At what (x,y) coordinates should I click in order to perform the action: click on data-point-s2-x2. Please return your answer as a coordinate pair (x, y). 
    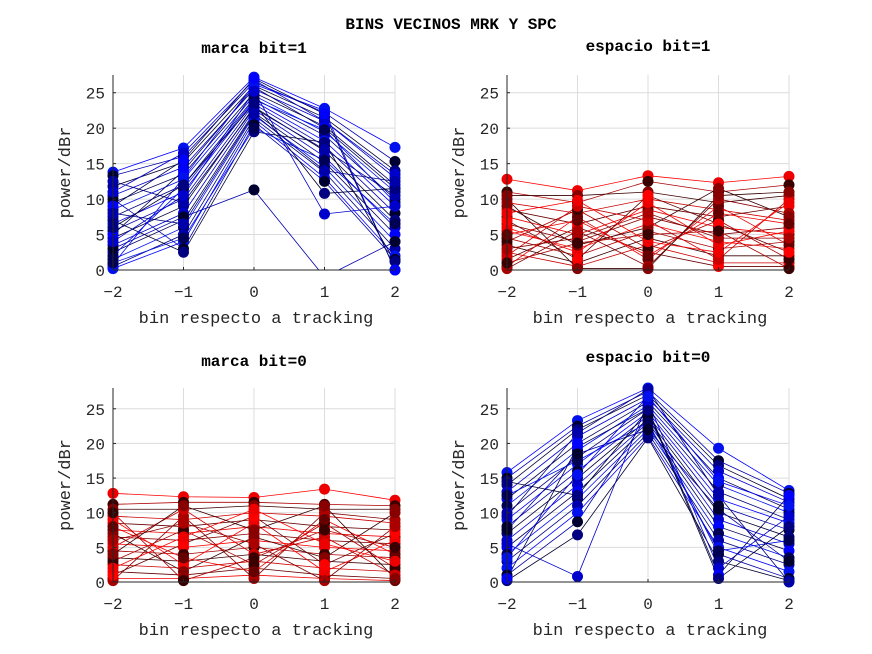
    Looking at the image, I should click on (395, 162).